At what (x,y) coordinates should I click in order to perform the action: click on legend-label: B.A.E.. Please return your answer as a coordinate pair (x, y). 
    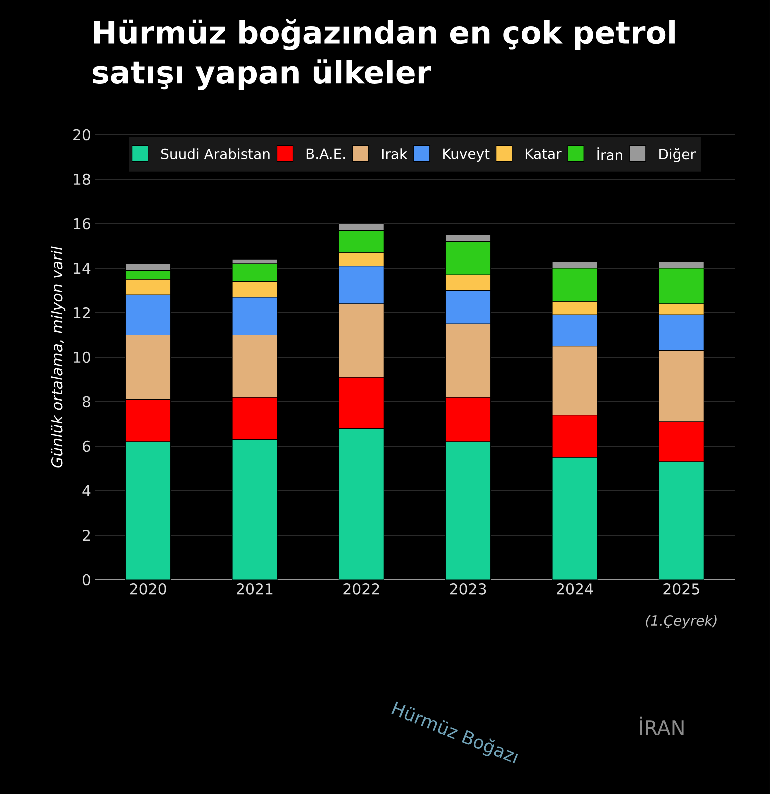
    Looking at the image, I should click on (326, 154).